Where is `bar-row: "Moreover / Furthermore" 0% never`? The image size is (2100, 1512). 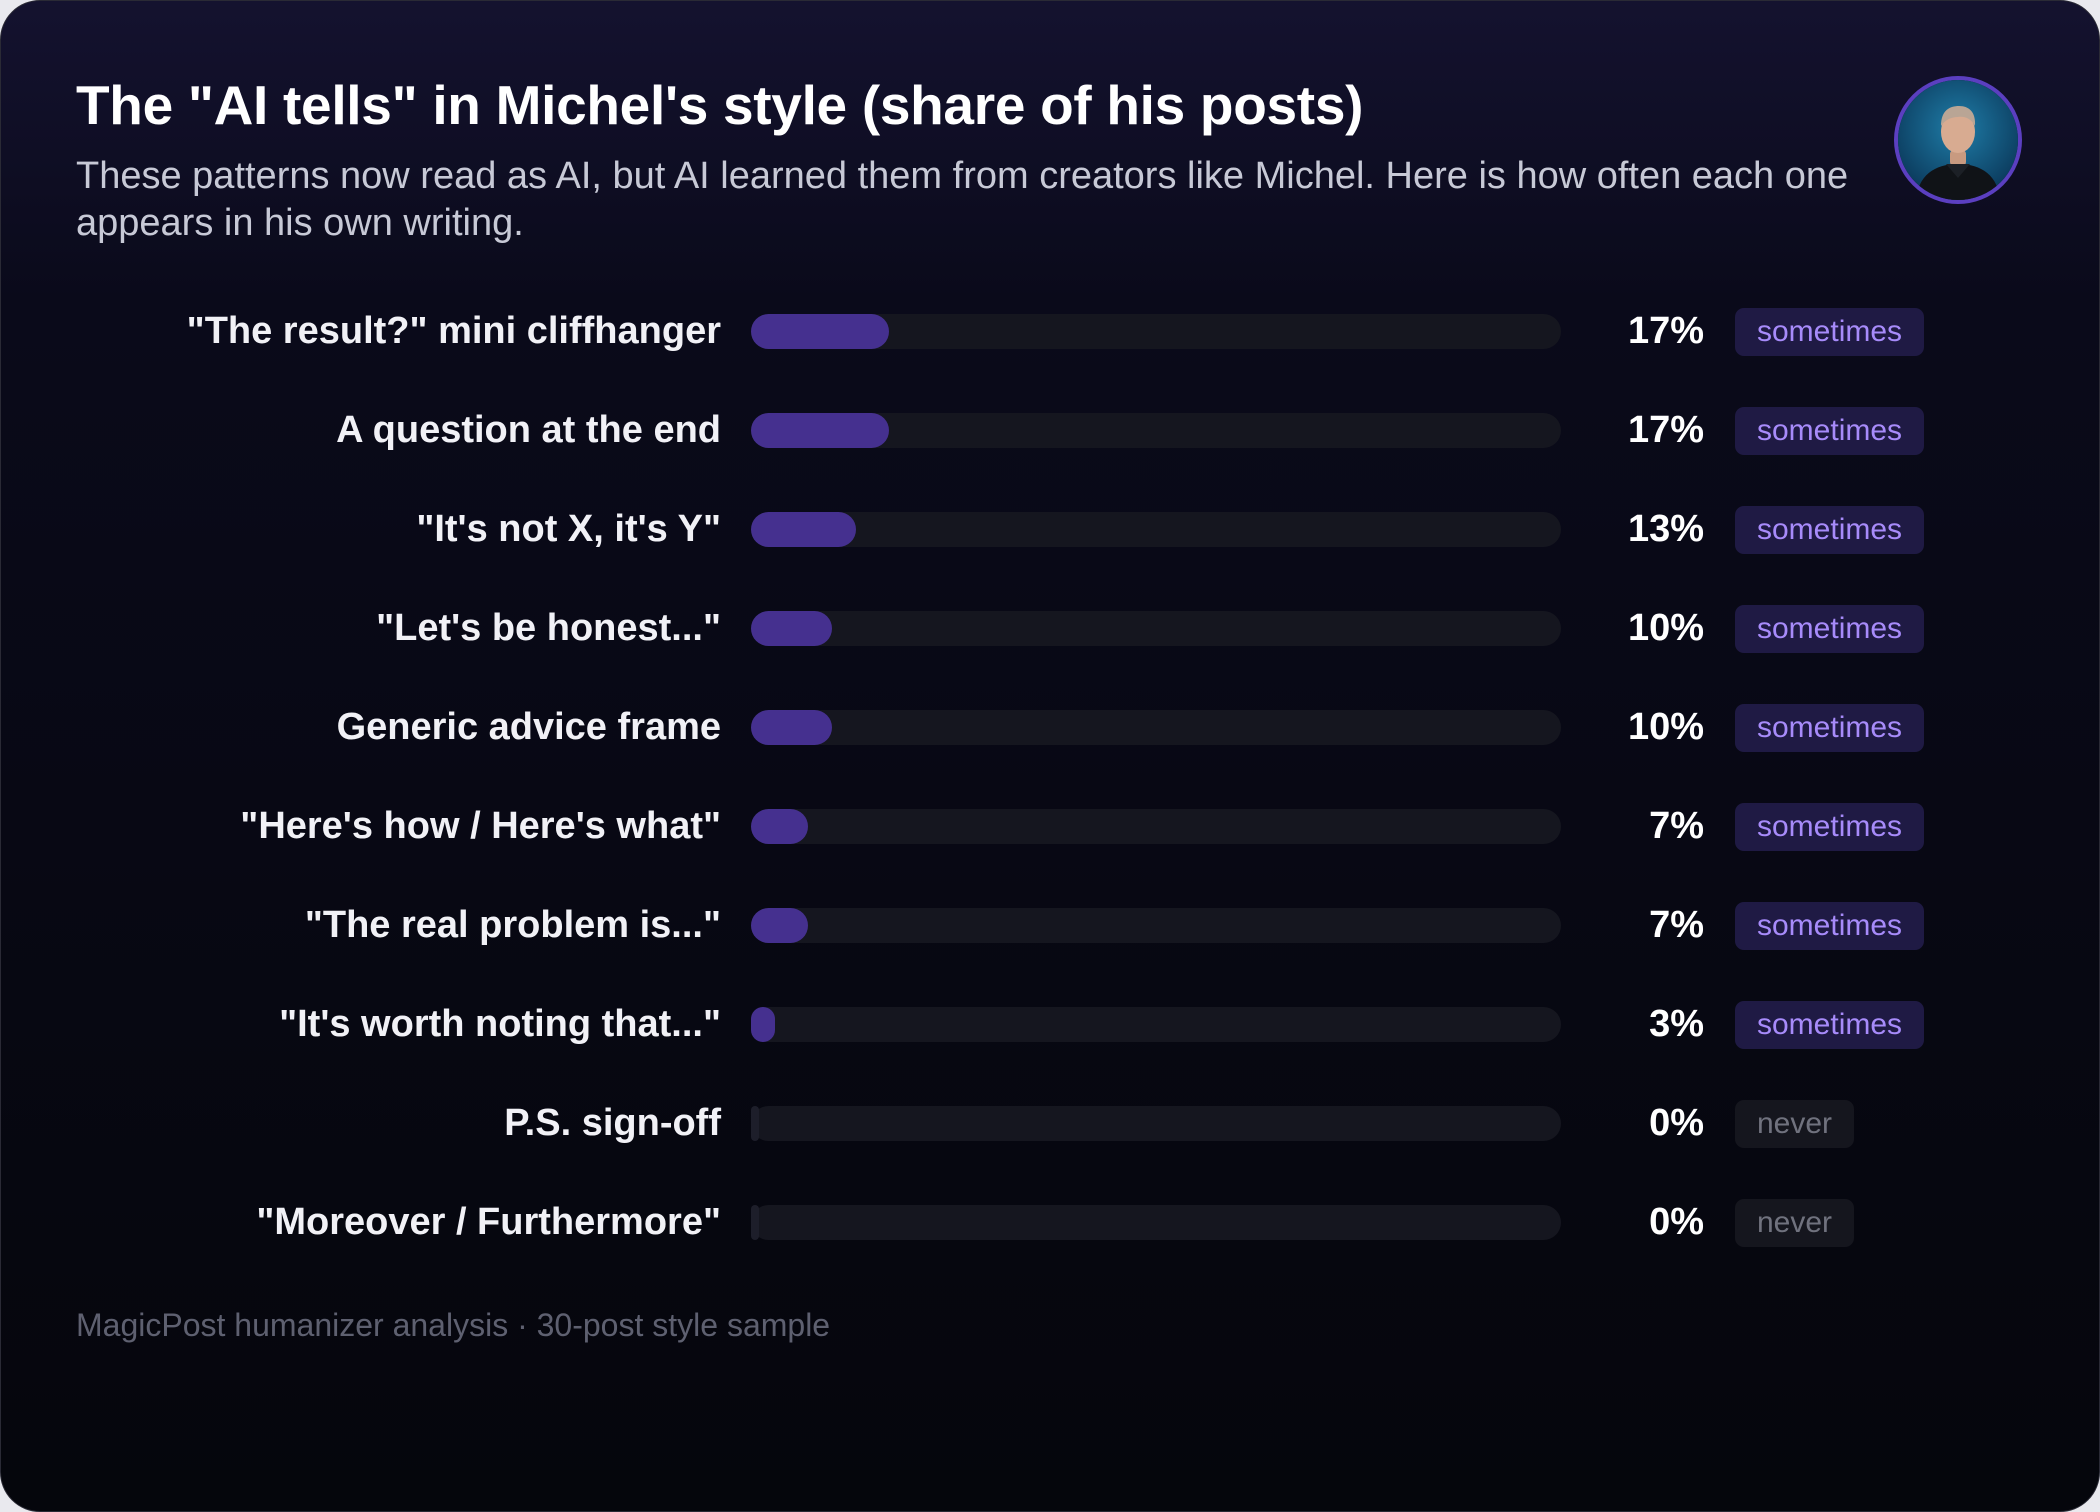 bar-row: "Moreover / Furthermore" 0% never is located at coordinates (1050, 1222).